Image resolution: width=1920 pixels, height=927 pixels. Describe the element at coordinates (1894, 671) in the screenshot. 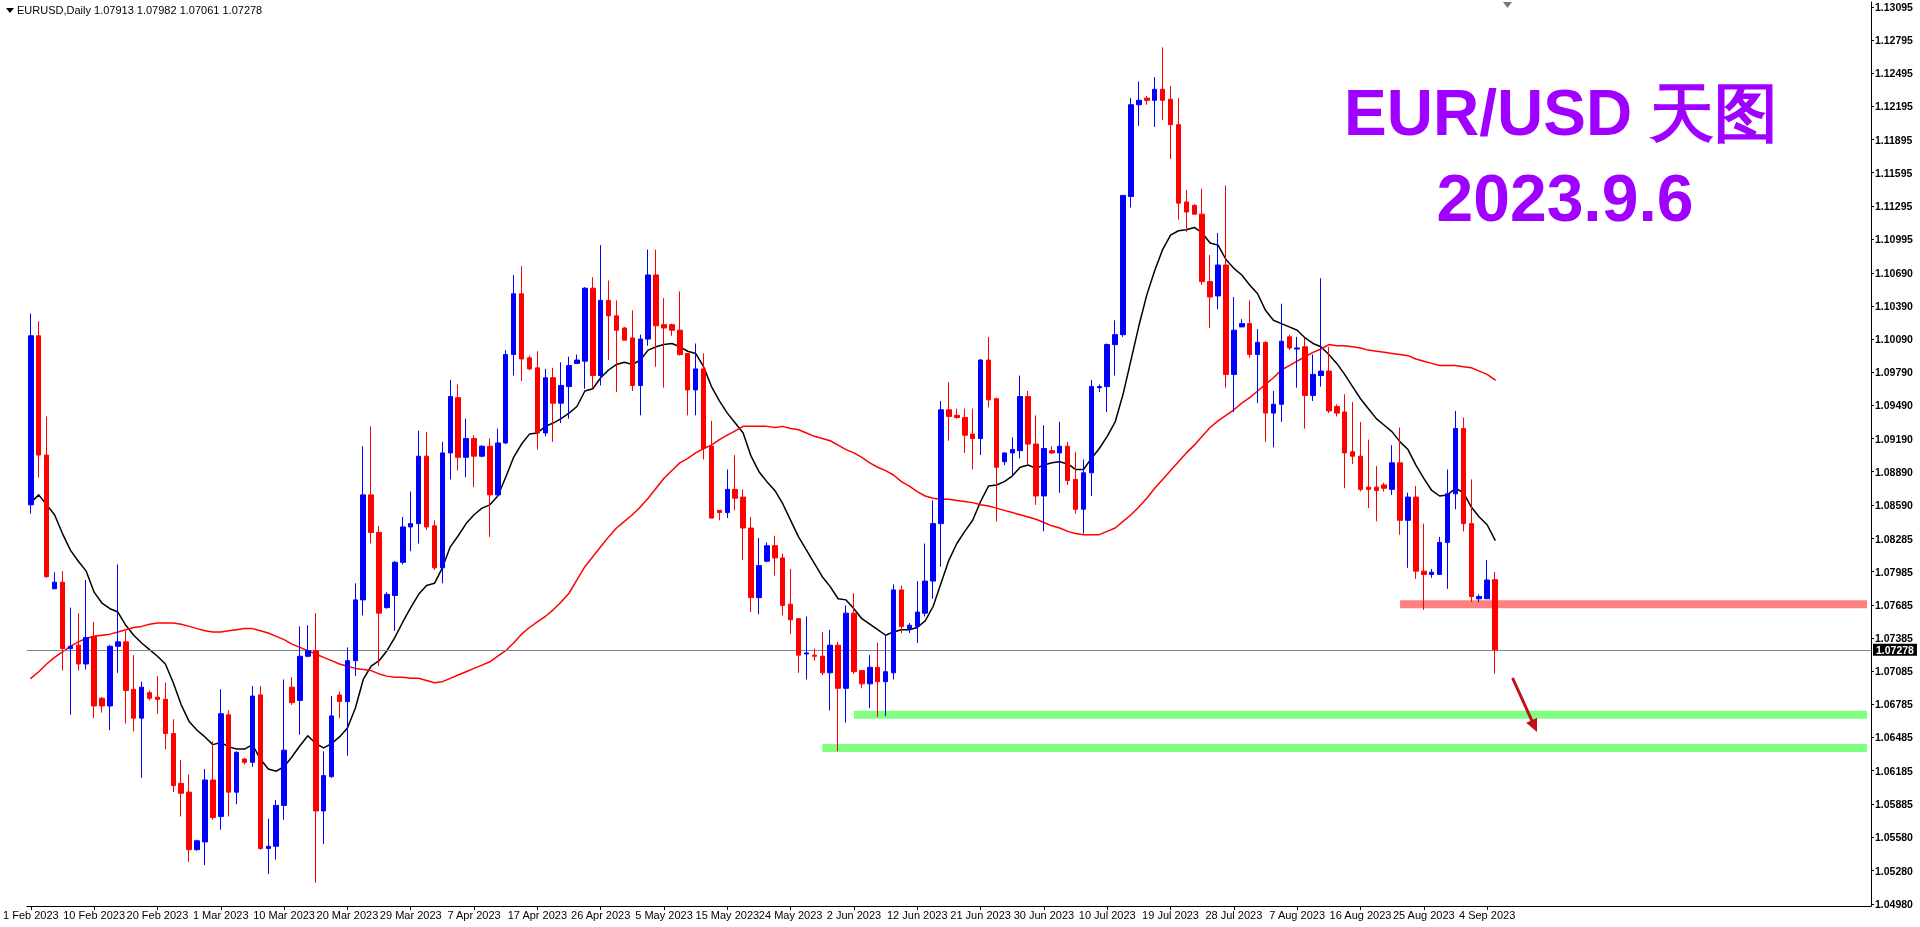

I see `y-tick-label: 1.07085` at that location.